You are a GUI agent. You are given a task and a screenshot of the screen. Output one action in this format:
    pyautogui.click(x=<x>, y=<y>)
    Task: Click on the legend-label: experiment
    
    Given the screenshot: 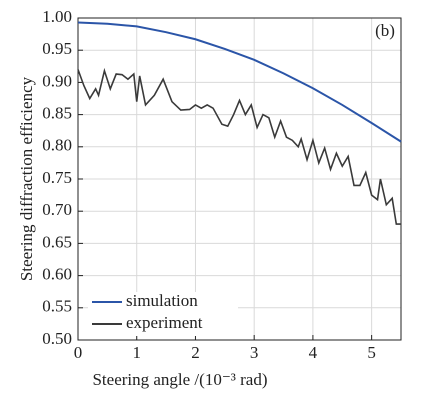 What is the action you would take?
    pyautogui.click(x=164, y=322)
    